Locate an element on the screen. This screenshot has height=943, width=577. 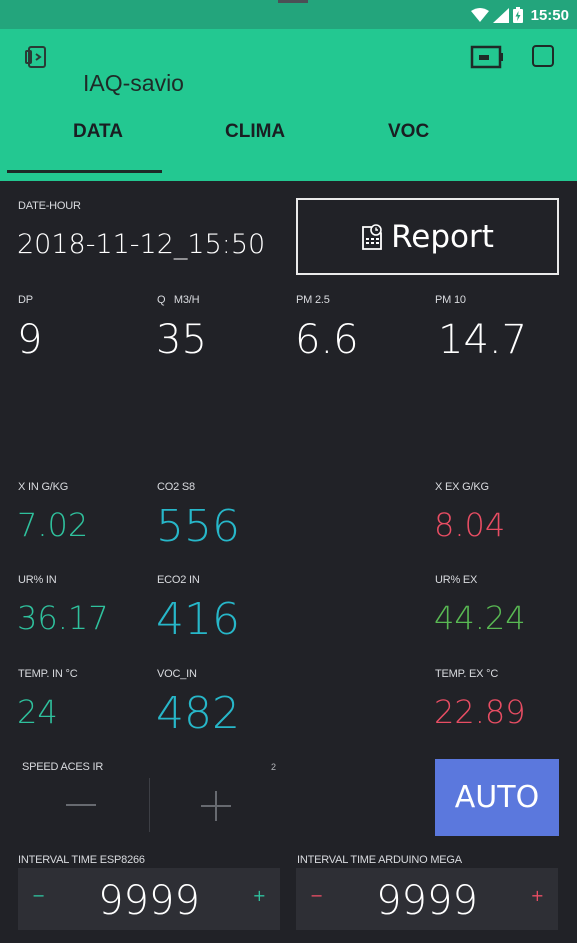
voc-in-value: 482 is located at coordinates (198, 713).